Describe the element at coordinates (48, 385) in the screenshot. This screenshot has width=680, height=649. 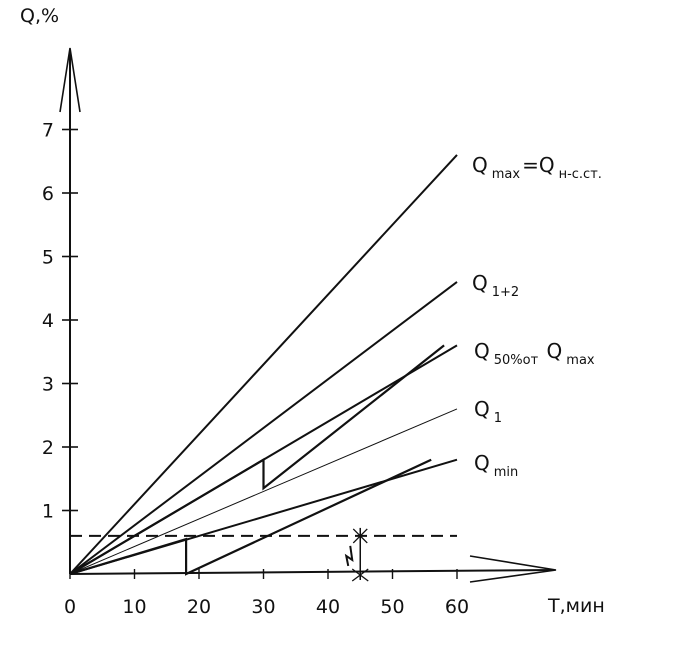
I see `y-tick-label: 3` at that location.